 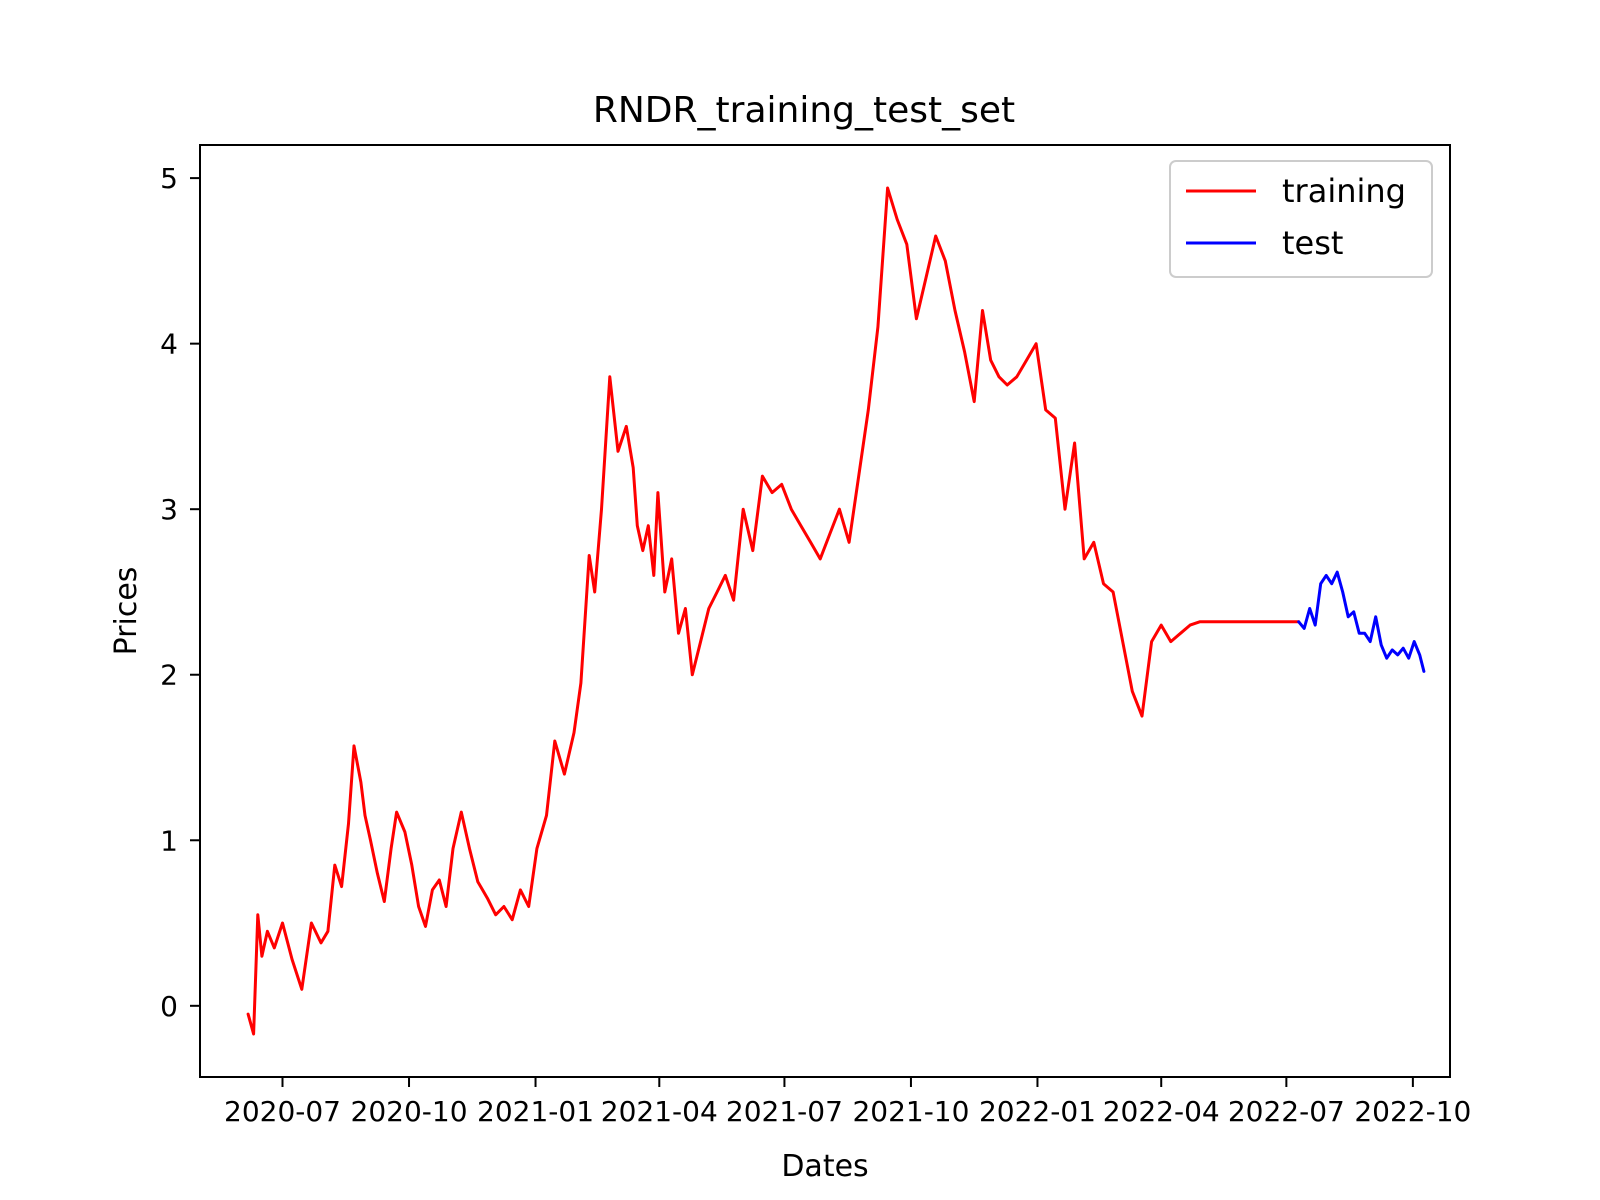 What do you see at coordinates (535, 1111) in the screenshot?
I see `x-tick-label: 2021-01` at bounding box center [535, 1111].